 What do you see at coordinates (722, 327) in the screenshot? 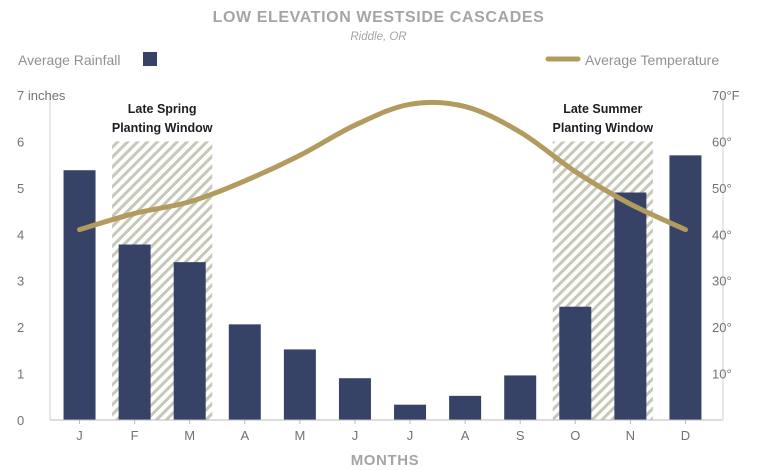
I see `y-right-tick-20: 20°` at bounding box center [722, 327].